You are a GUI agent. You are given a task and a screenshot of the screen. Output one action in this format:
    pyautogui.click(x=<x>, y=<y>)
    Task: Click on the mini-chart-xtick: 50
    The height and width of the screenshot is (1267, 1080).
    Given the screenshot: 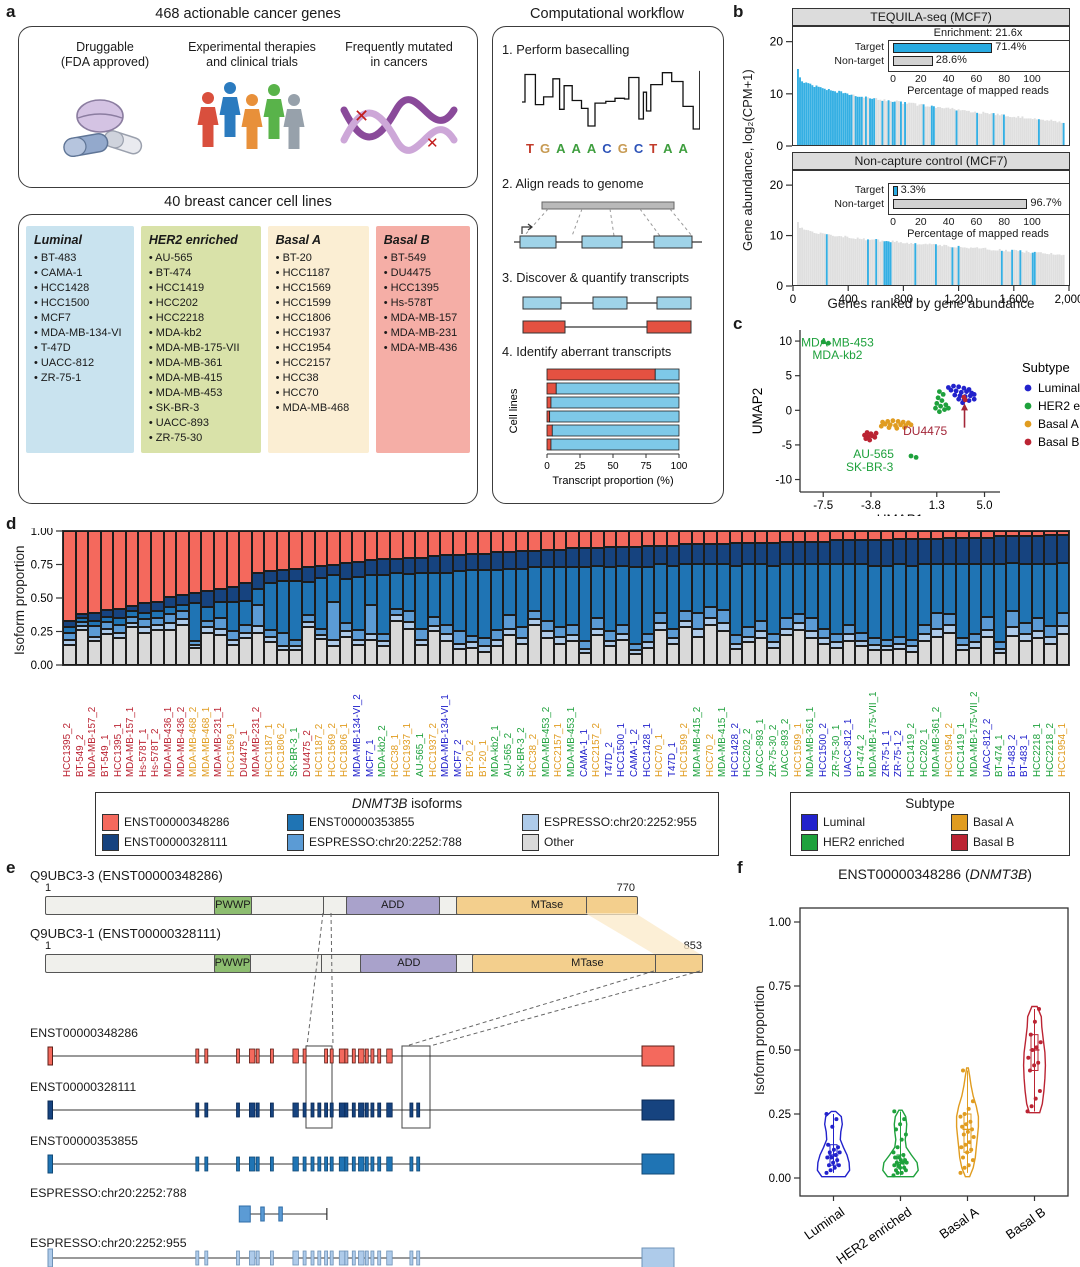 What is the action you would take?
    pyautogui.click(x=613, y=466)
    